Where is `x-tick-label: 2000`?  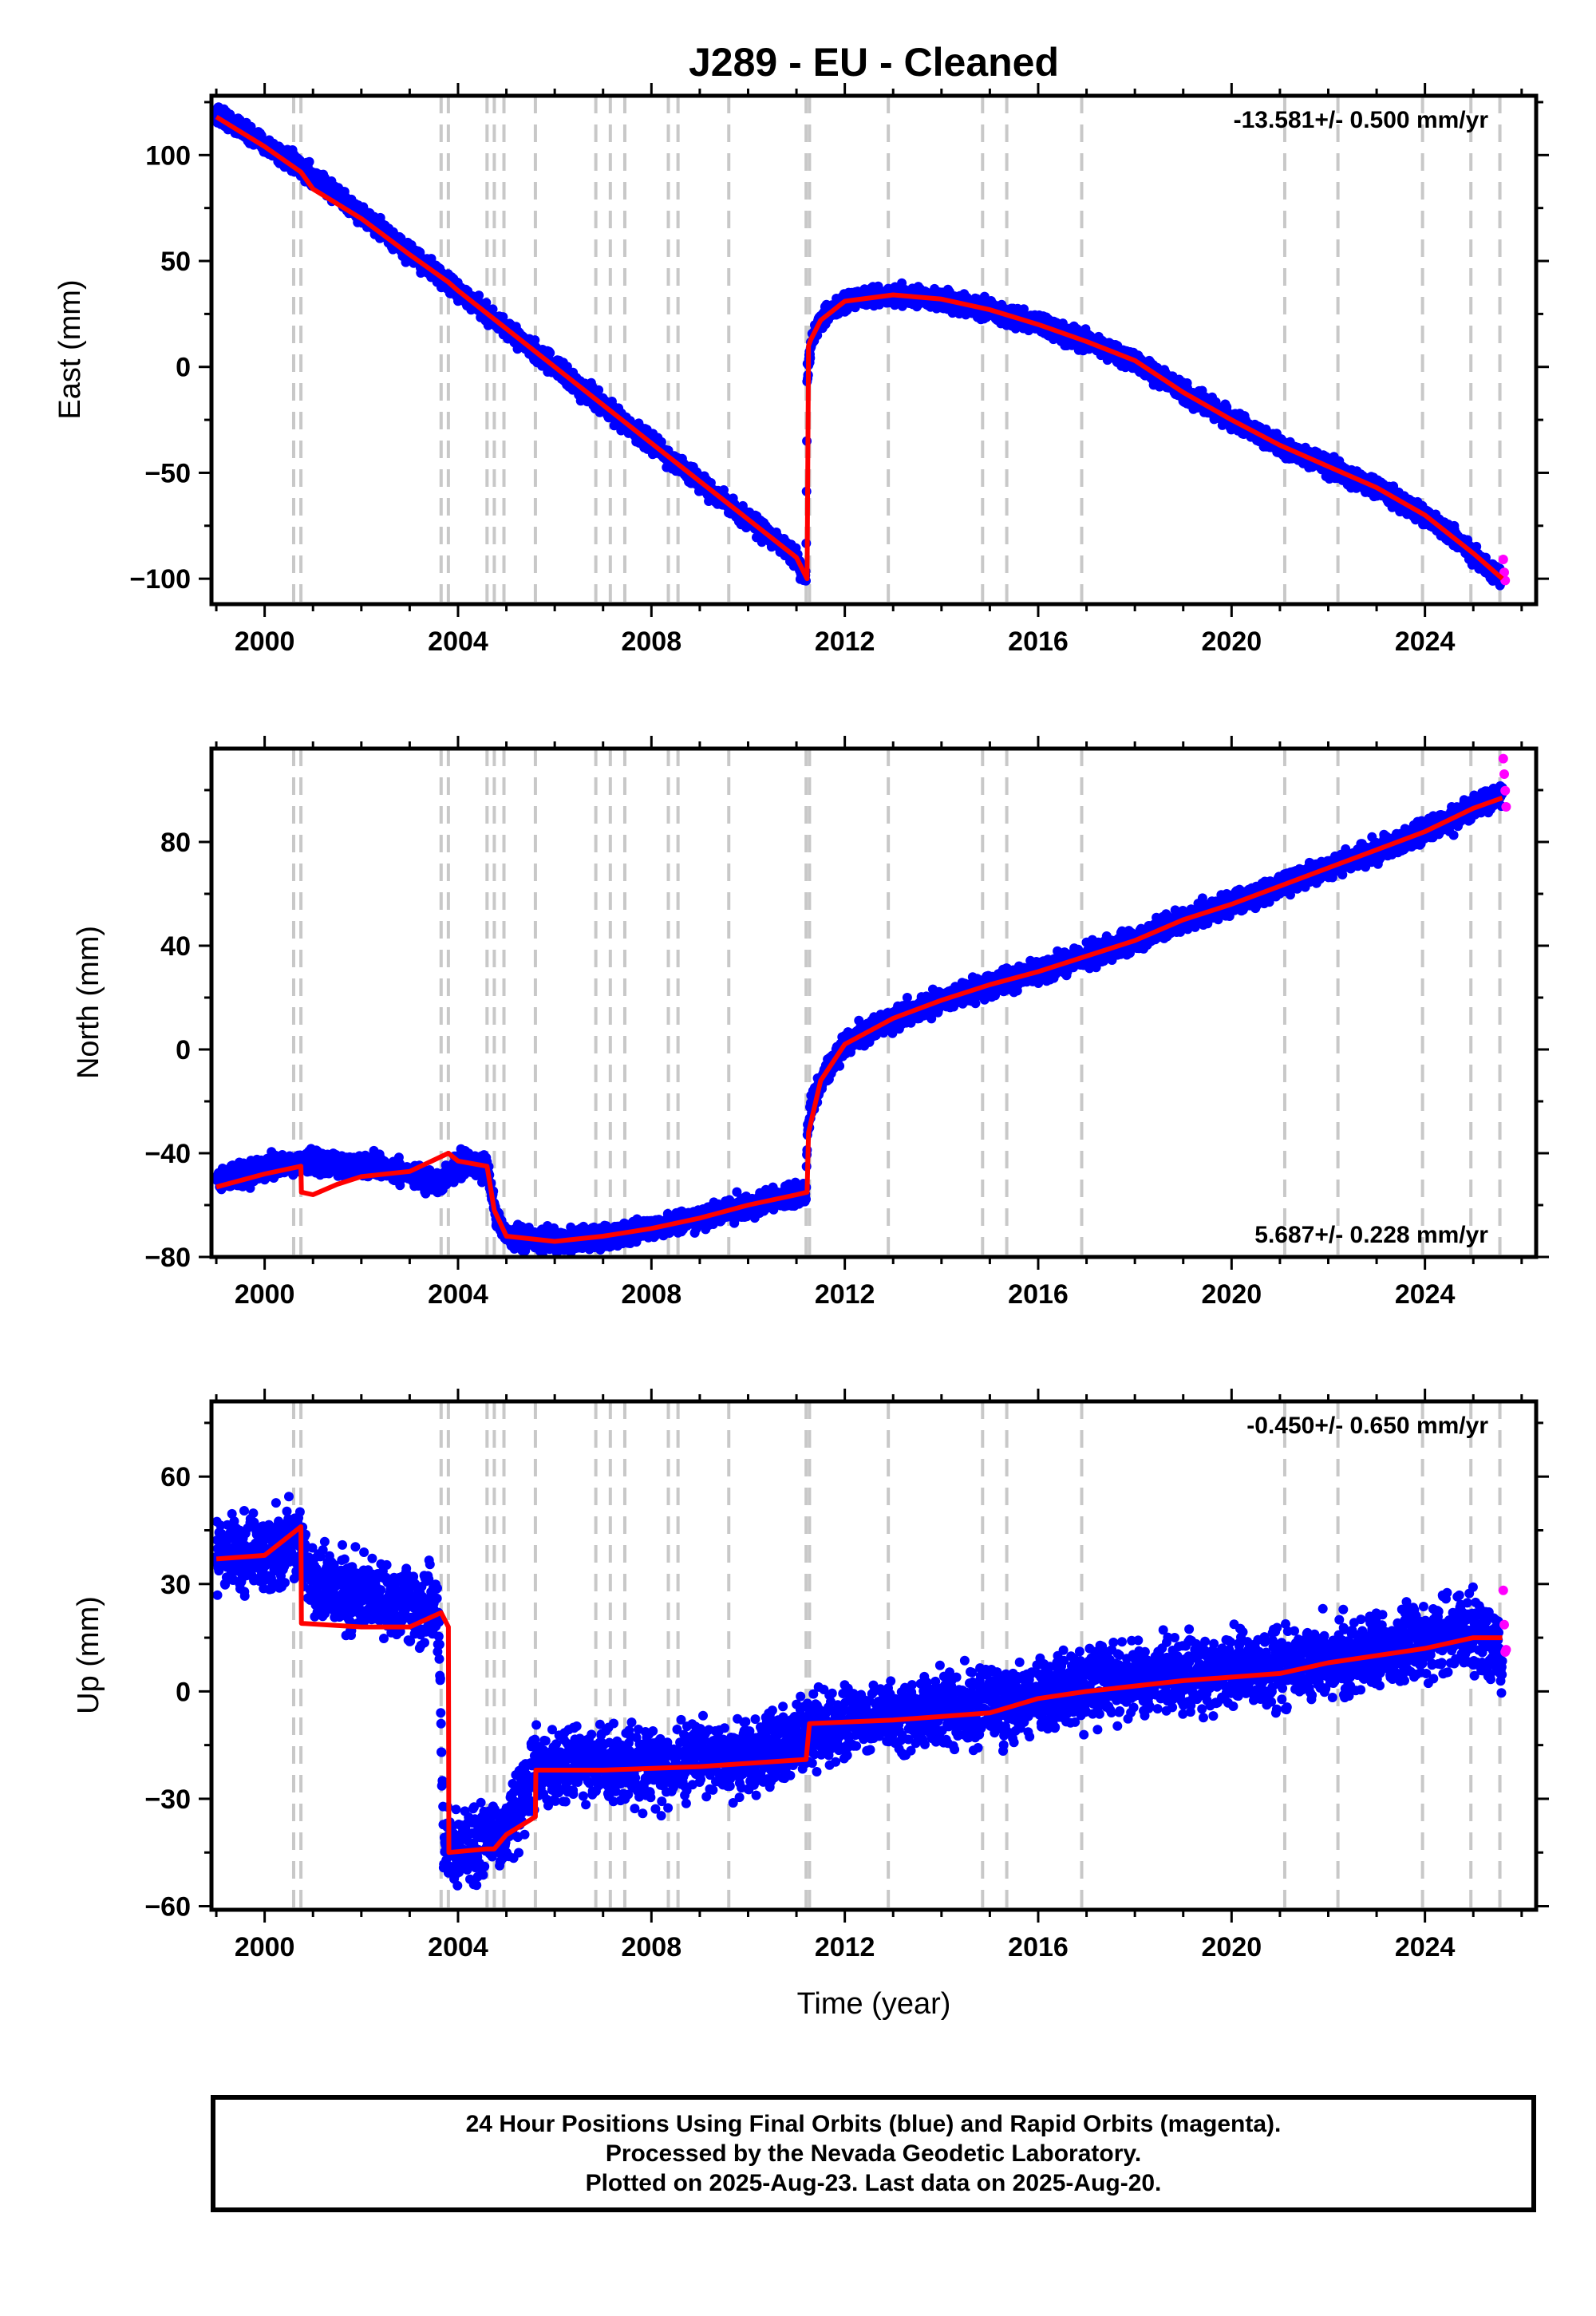 x-tick-label: 2000 is located at coordinates (265, 641).